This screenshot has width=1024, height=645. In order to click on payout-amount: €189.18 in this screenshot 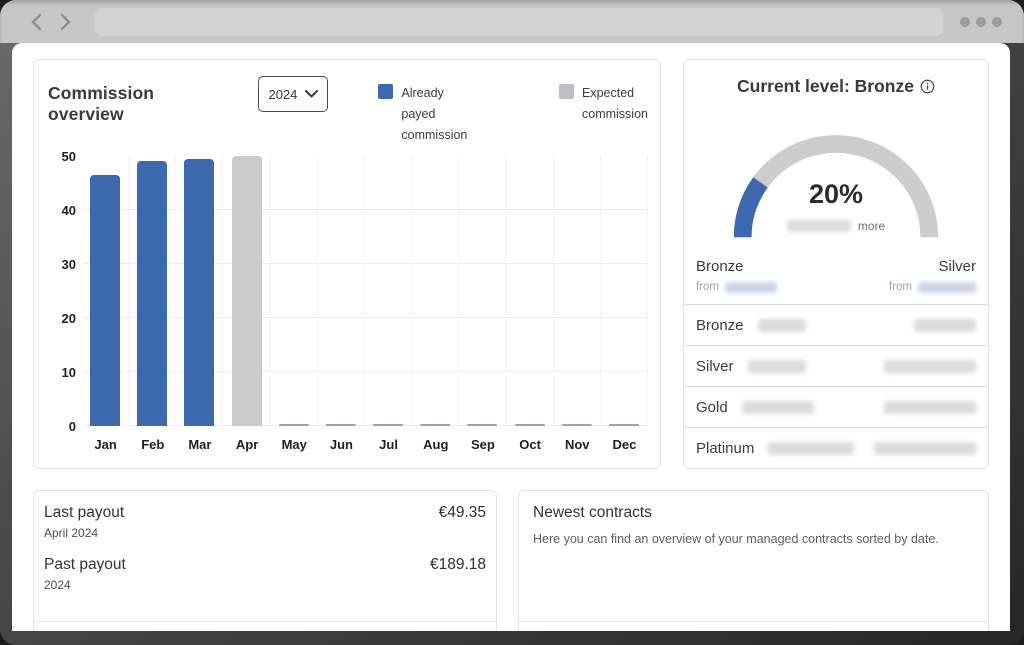, I will do `click(457, 564)`.